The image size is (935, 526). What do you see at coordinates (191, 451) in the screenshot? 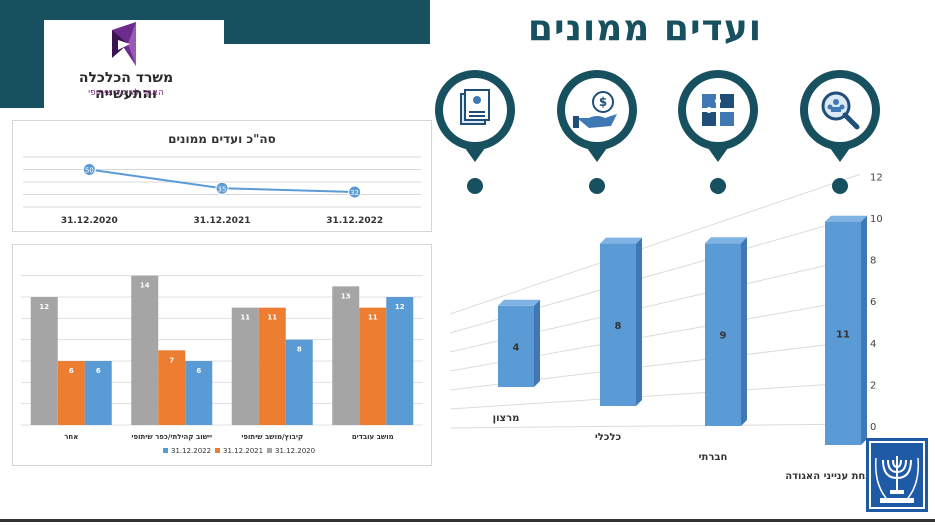
I see `legend-label: 31.12.2022` at bounding box center [191, 451].